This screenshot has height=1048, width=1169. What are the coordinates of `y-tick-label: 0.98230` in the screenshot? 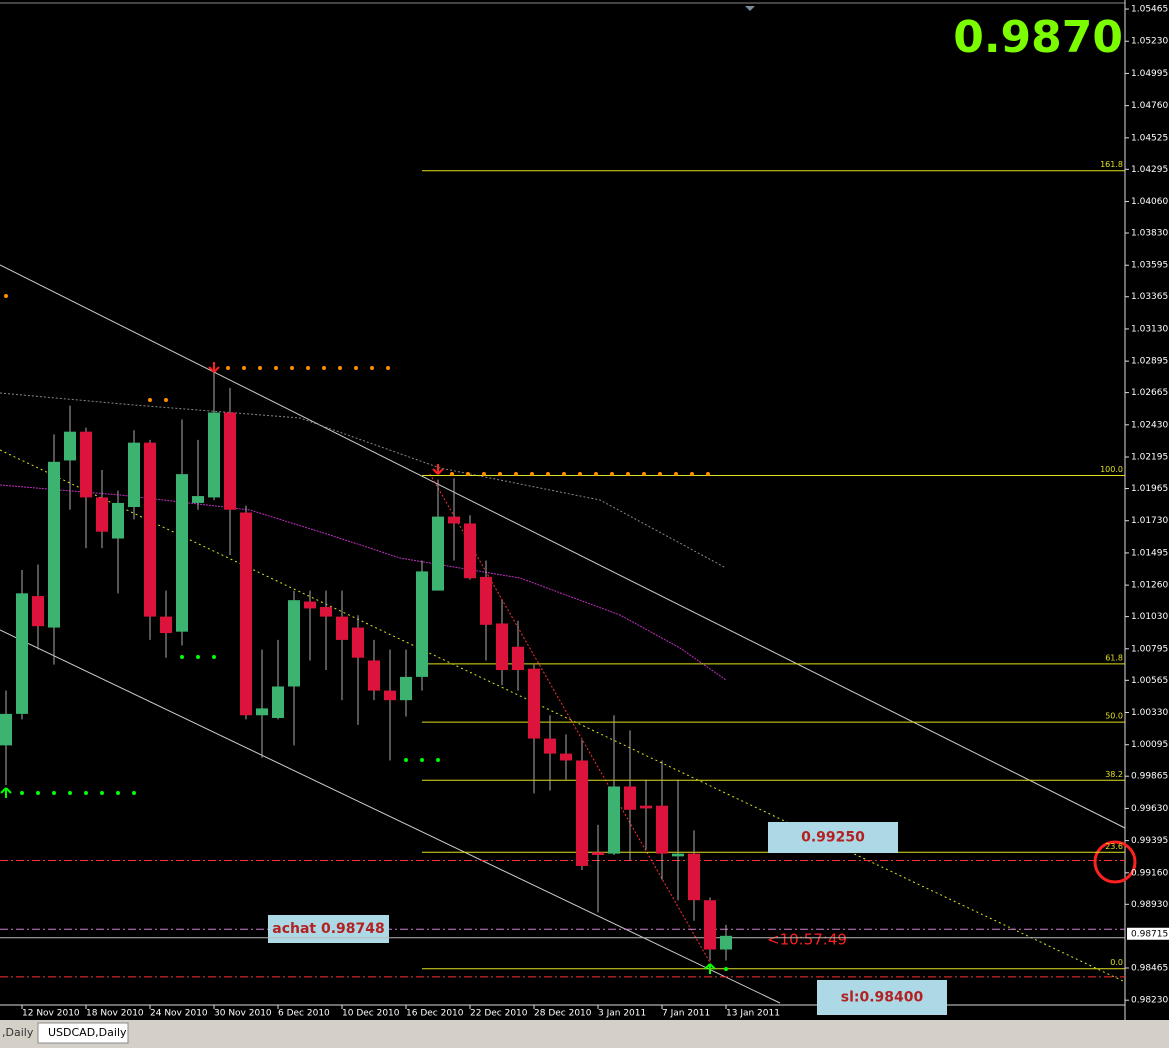 It's located at (1149, 1001).